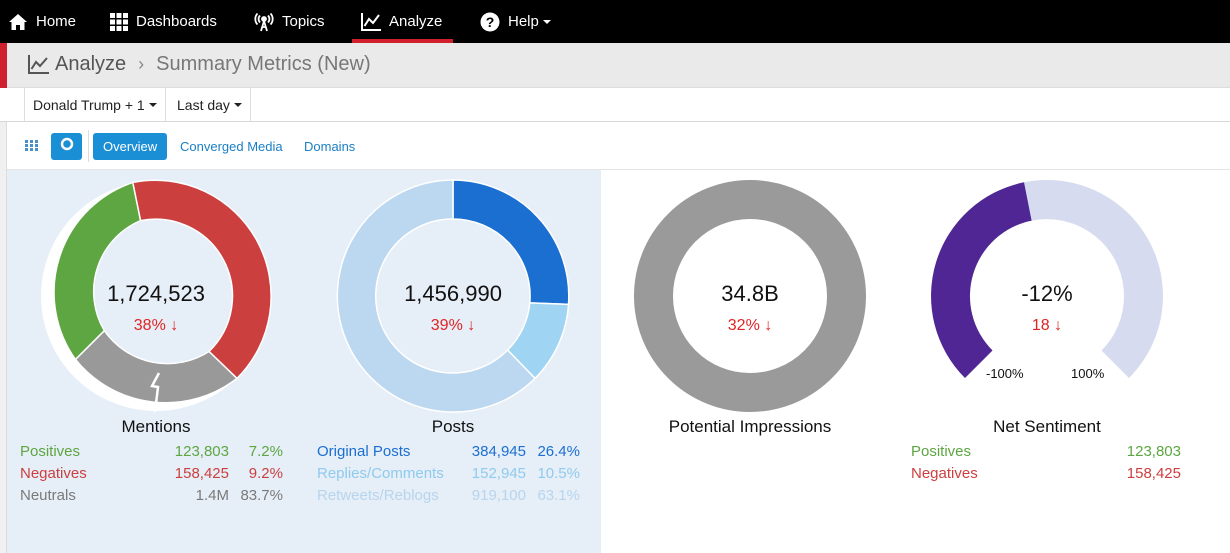  I want to click on nav-help: ? Help, so click(515, 21).